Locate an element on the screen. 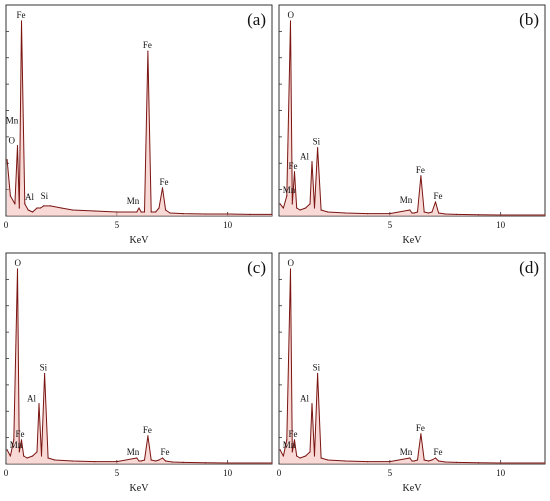  x-tick-label: 0 is located at coordinates (279, 473).